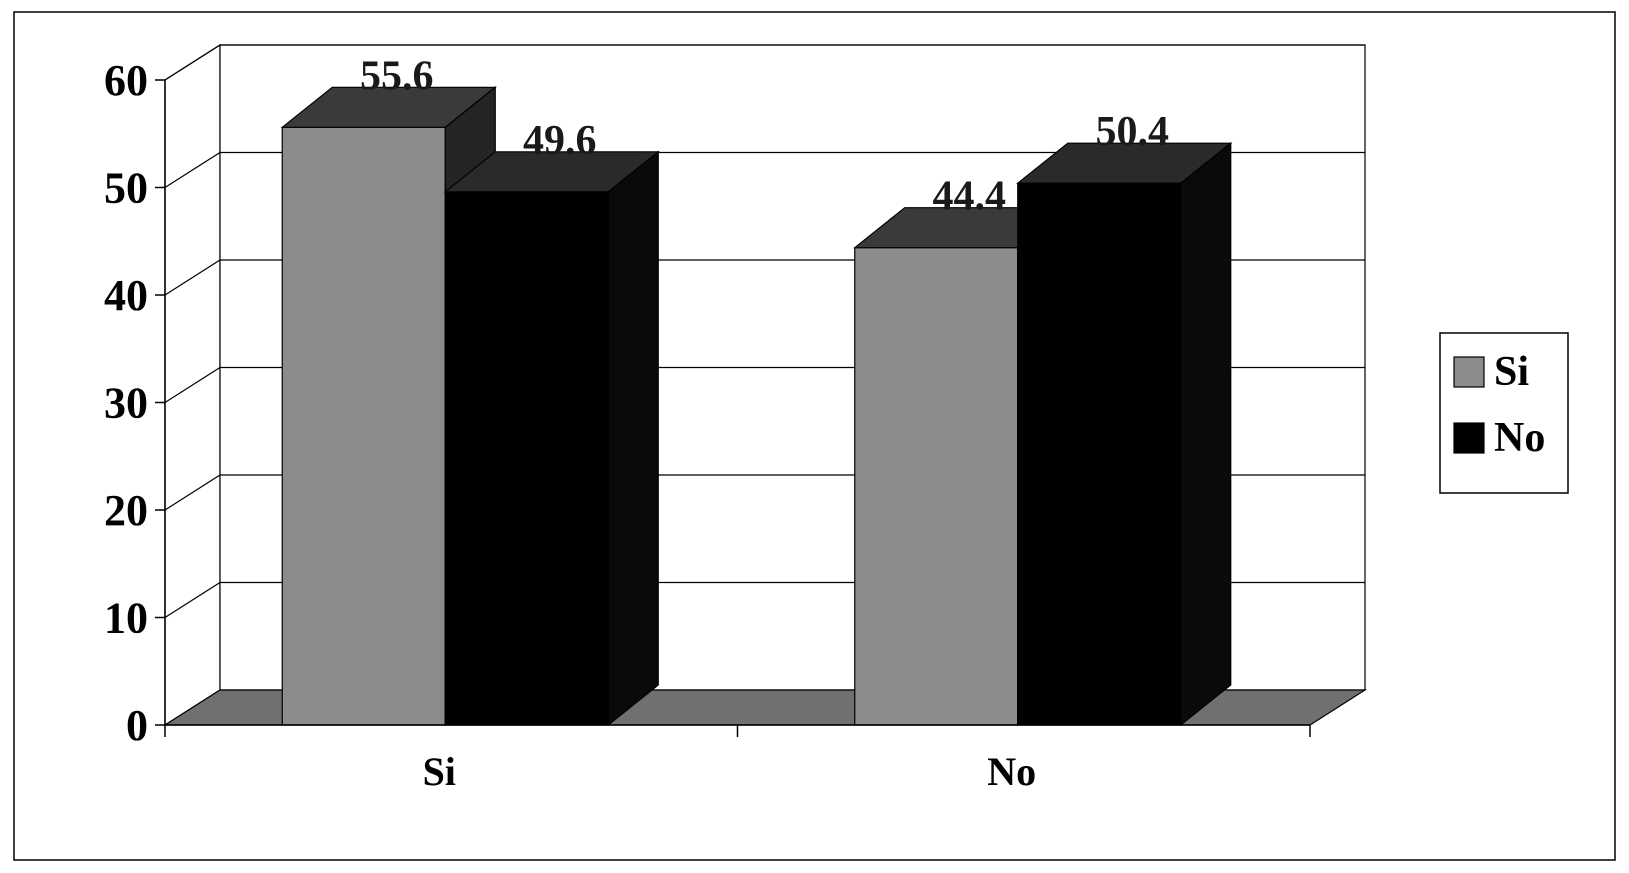 Image resolution: width=1629 pixels, height=873 pixels. What do you see at coordinates (397, 76) in the screenshot?
I see `data-label: 55.6` at bounding box center [397, 76].